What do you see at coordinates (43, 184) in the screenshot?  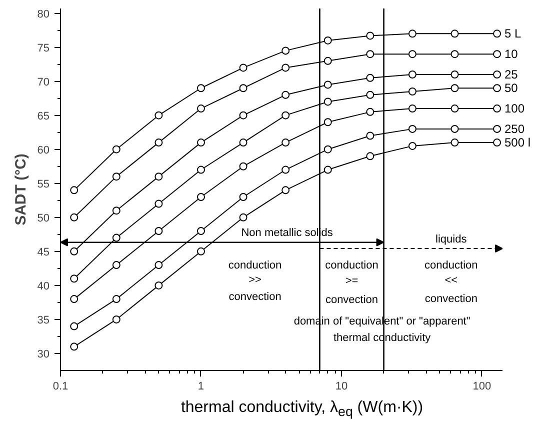 I see `y-tick-label: 55` at bounding box center [43, 184].